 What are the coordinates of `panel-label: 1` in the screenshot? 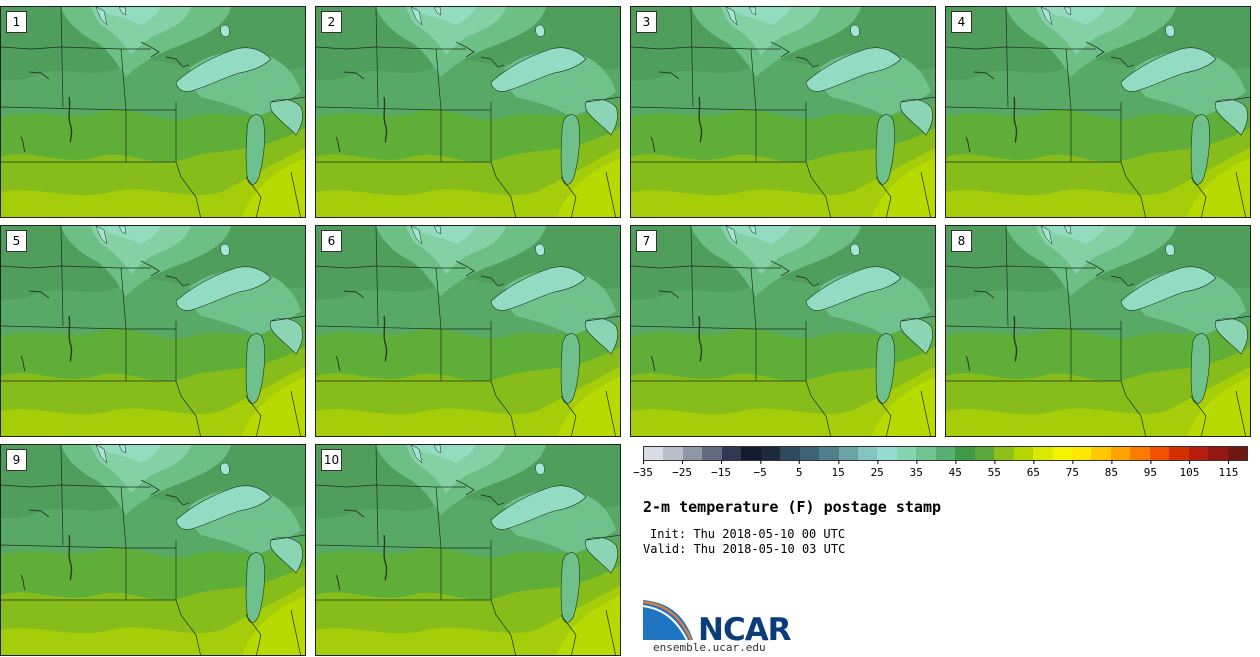 It's located at (16, 22).